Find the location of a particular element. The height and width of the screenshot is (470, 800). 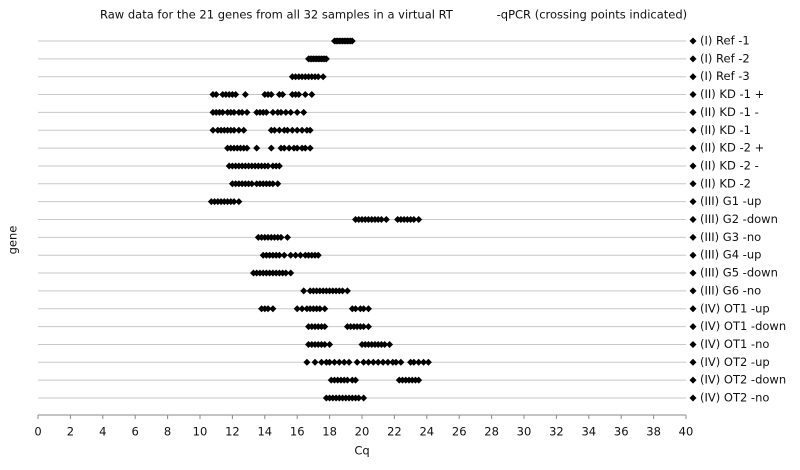

category-label: (I) Ref -1 is located at coordinates (725, 41).